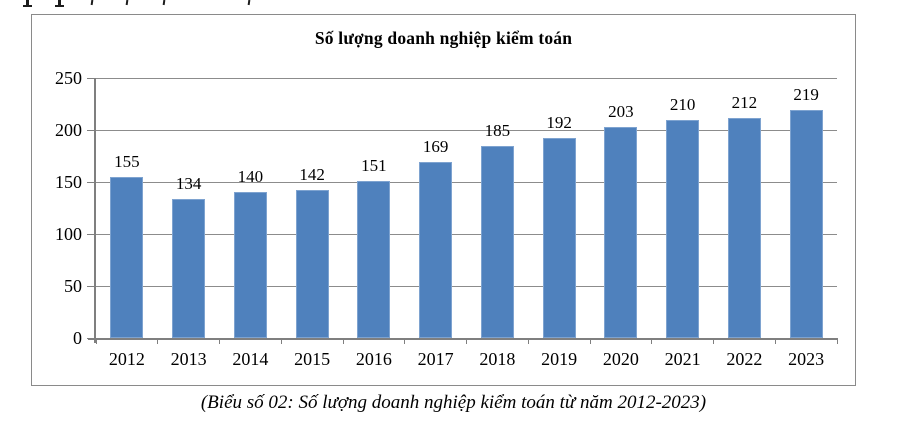  I want to click on y-axis-tick-label: 250, so click(68, 78).